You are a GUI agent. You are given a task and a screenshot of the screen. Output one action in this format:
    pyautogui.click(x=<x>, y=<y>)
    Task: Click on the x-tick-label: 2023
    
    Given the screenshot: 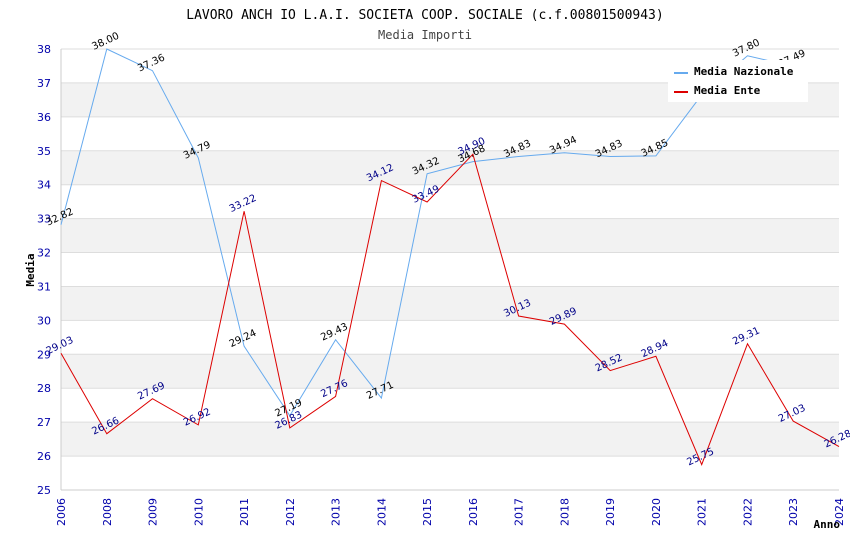 What is the action you would take?
    pyautogui.click(x=793, y=512)
    